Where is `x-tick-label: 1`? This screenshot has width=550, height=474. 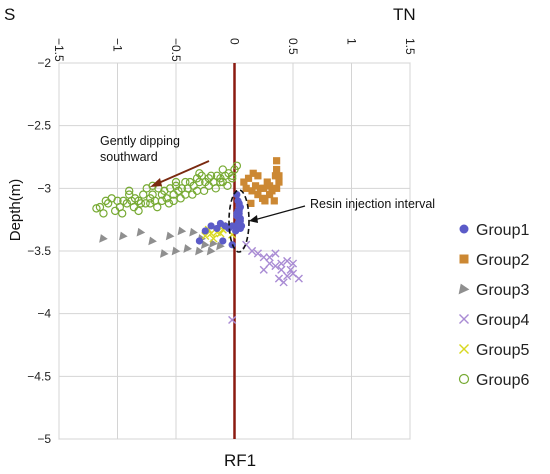
x-tick-label: 1 is located at coordinates (352, 41).